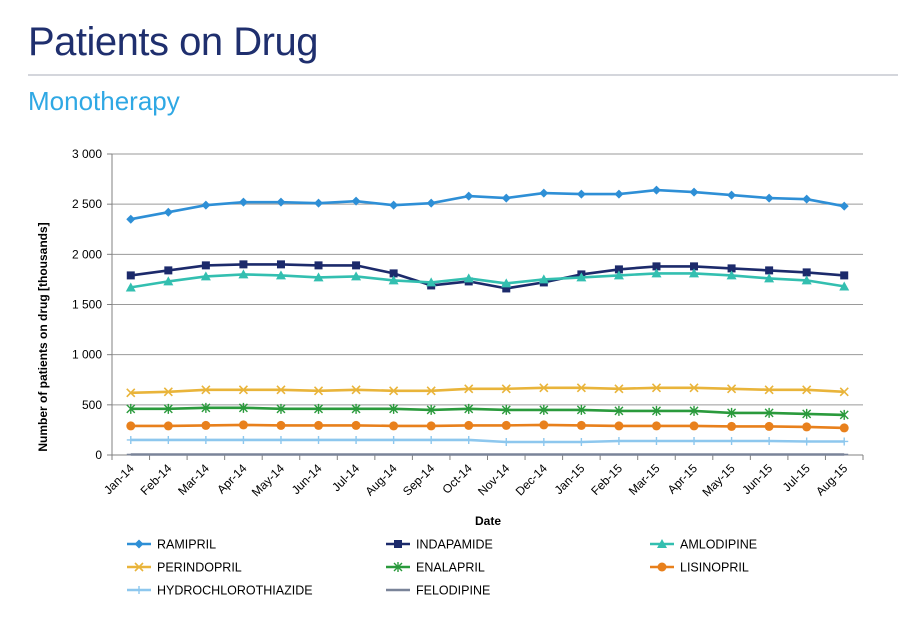  Describe the element at coordinates (119, 479) in the screenshot. I see `x-tick-label: Jan-14` at that location.